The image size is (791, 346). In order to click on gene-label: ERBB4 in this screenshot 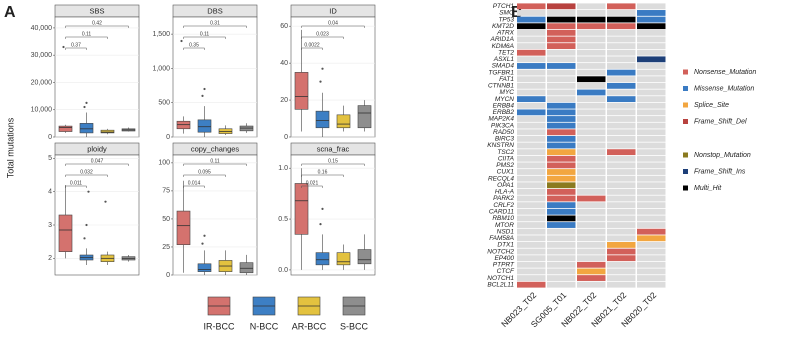, I will do `click(504, 105)`.